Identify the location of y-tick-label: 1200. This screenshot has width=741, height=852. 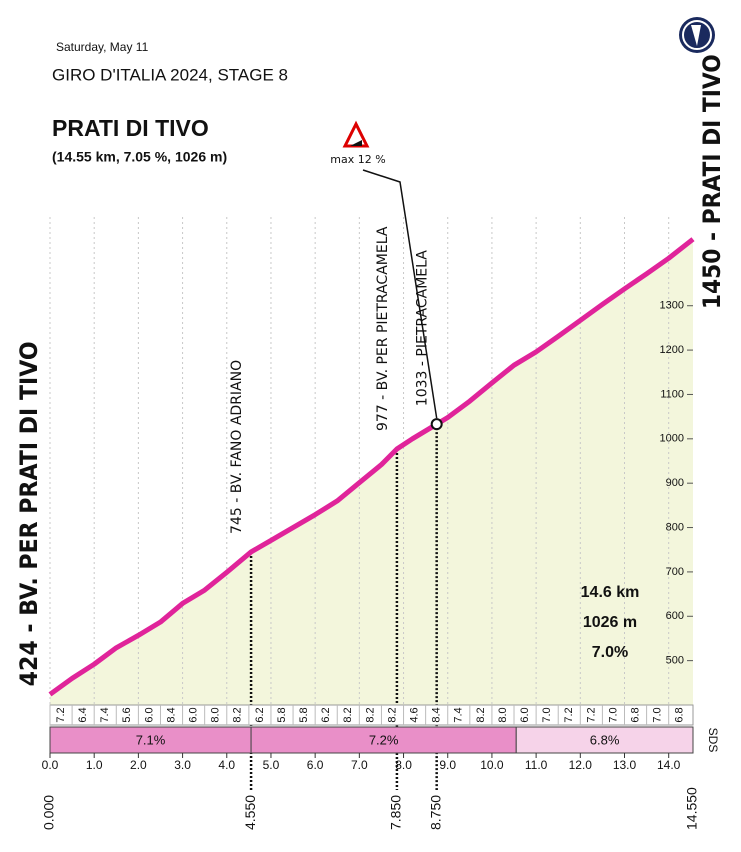
(672, 350).